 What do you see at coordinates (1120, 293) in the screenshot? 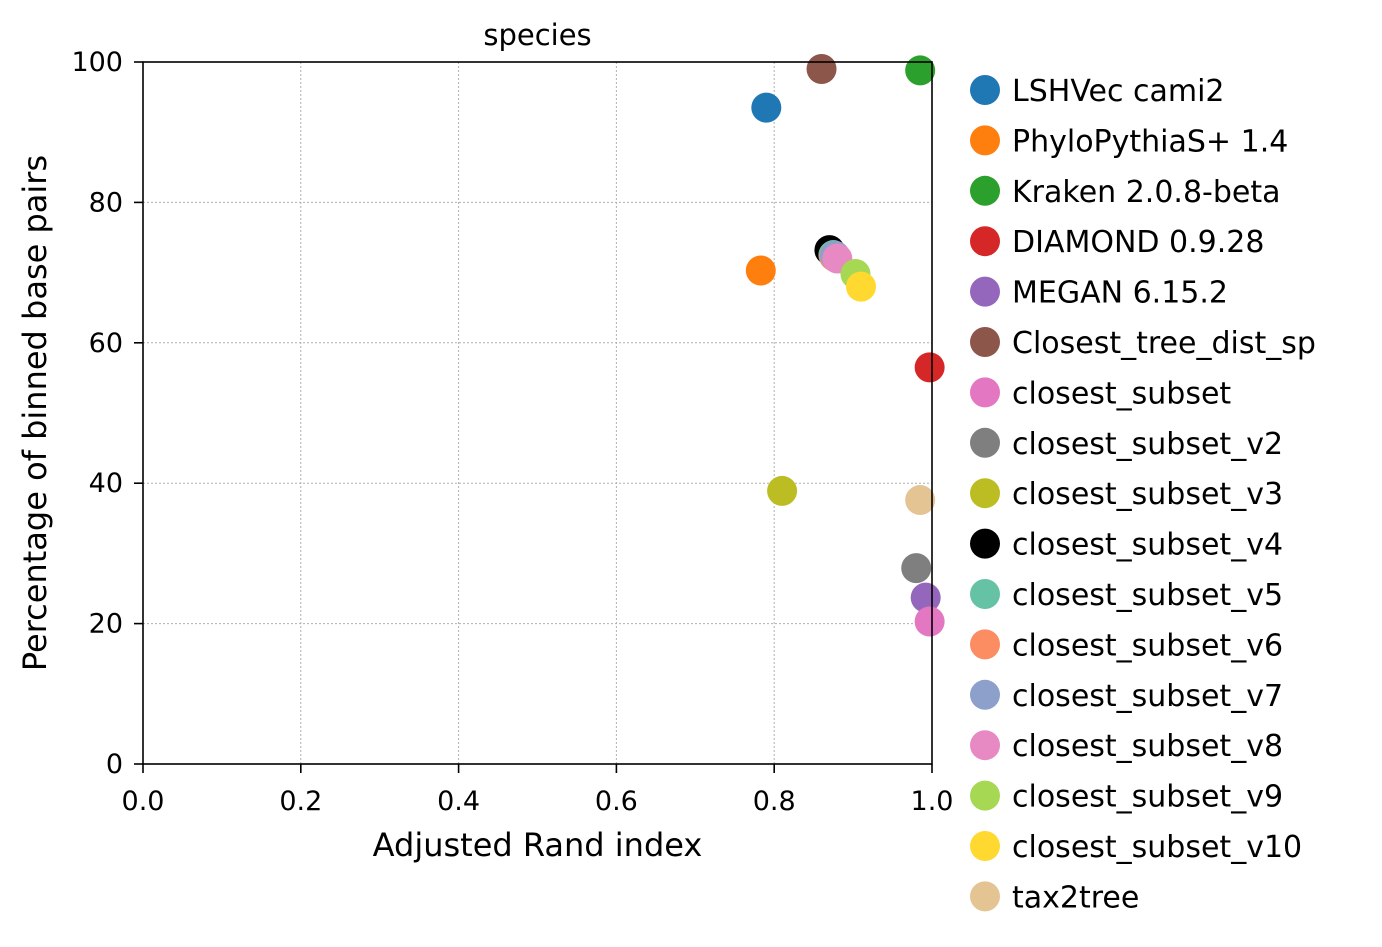
I see `legend-entry-label: MEGAN 6.15.2` at bounding box center [1120, 293].